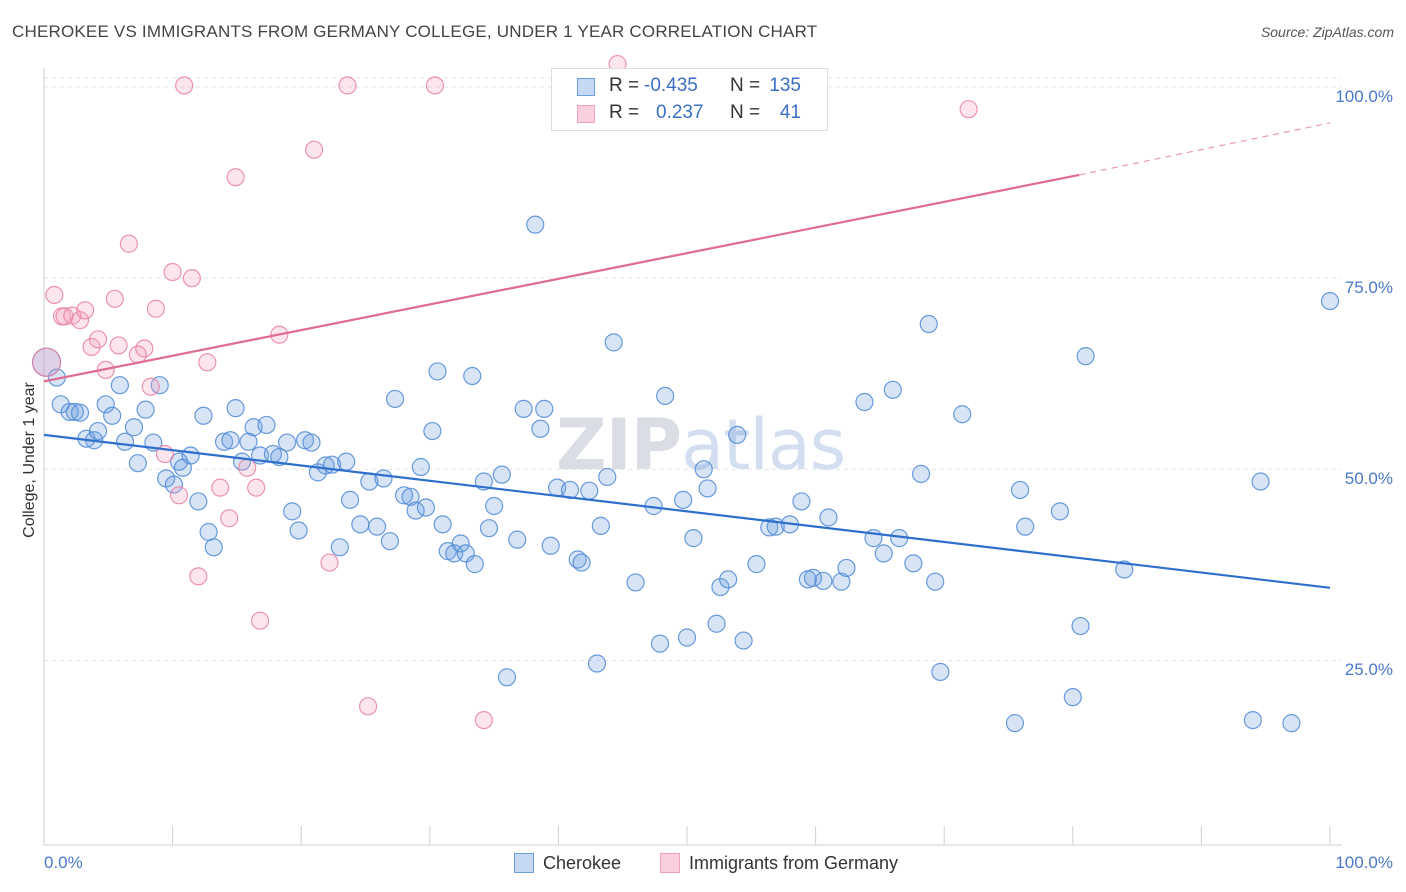 This screenshot has width=1406, height=892. What do you see at coordinates (1327, 32) in the screenshot?
I see `source-label: Source: ZipAtlas.com` at bounding box center [1327, 32].